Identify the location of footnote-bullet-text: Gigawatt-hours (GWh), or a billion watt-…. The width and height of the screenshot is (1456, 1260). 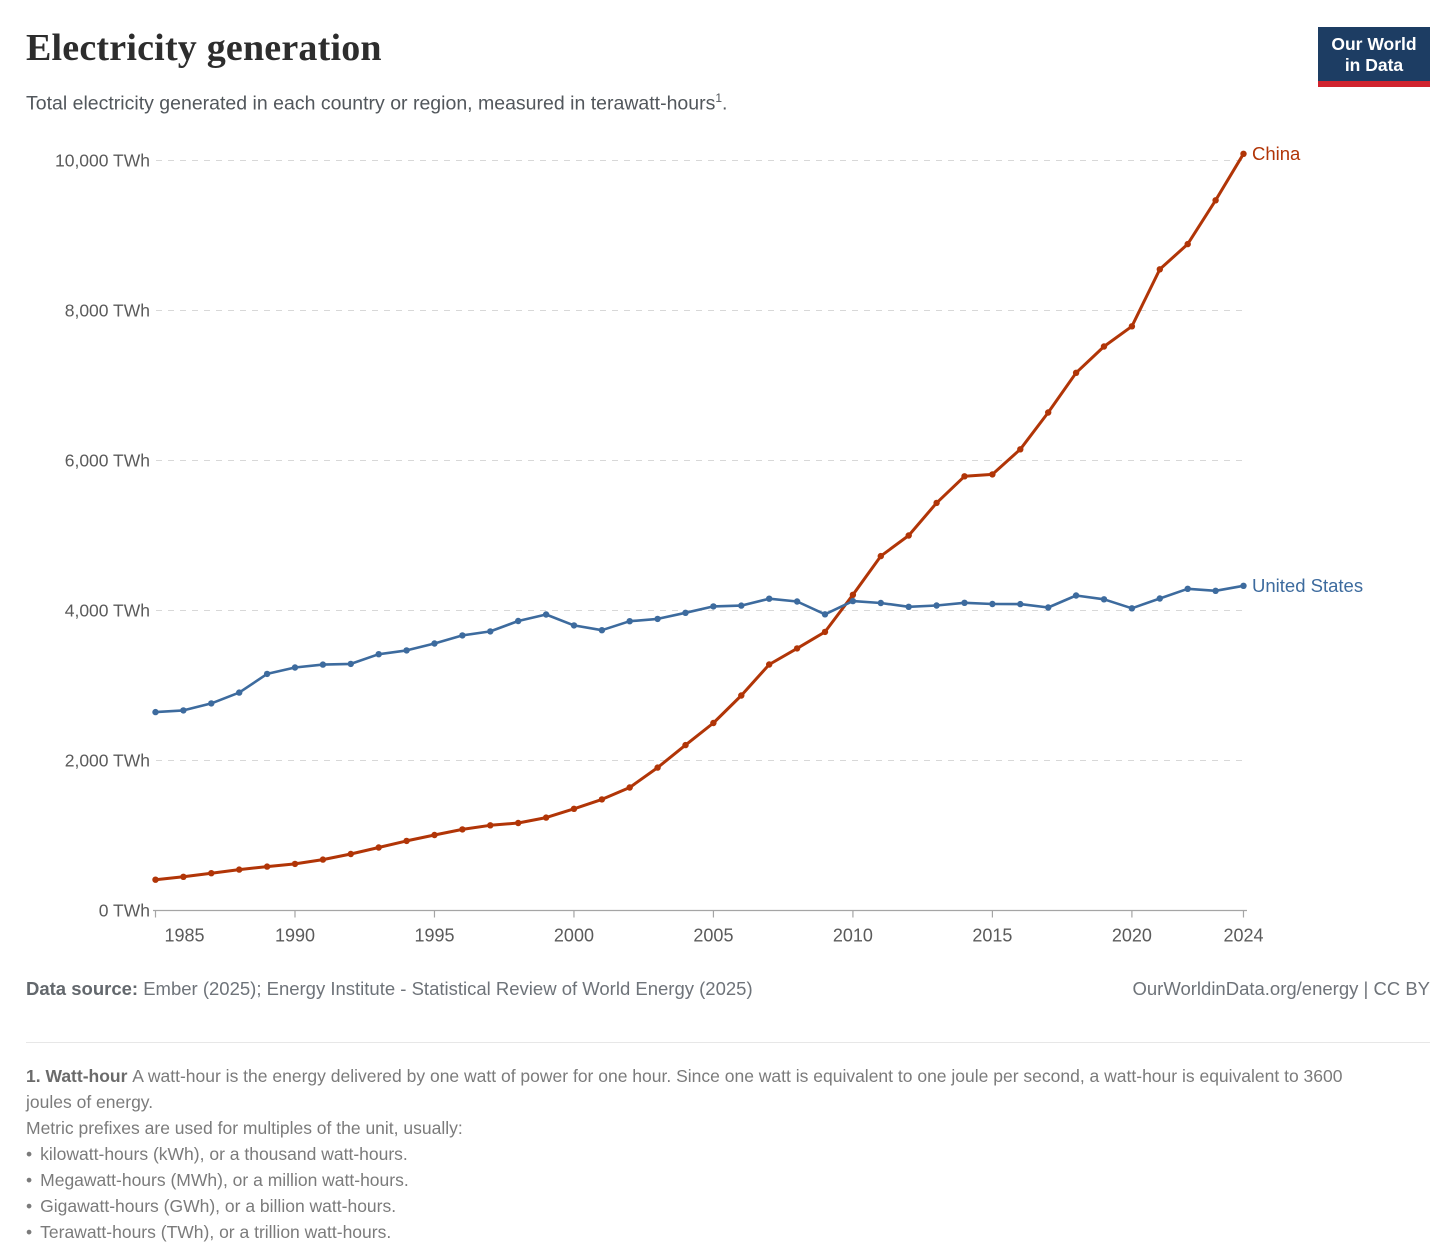
(218, 1206).